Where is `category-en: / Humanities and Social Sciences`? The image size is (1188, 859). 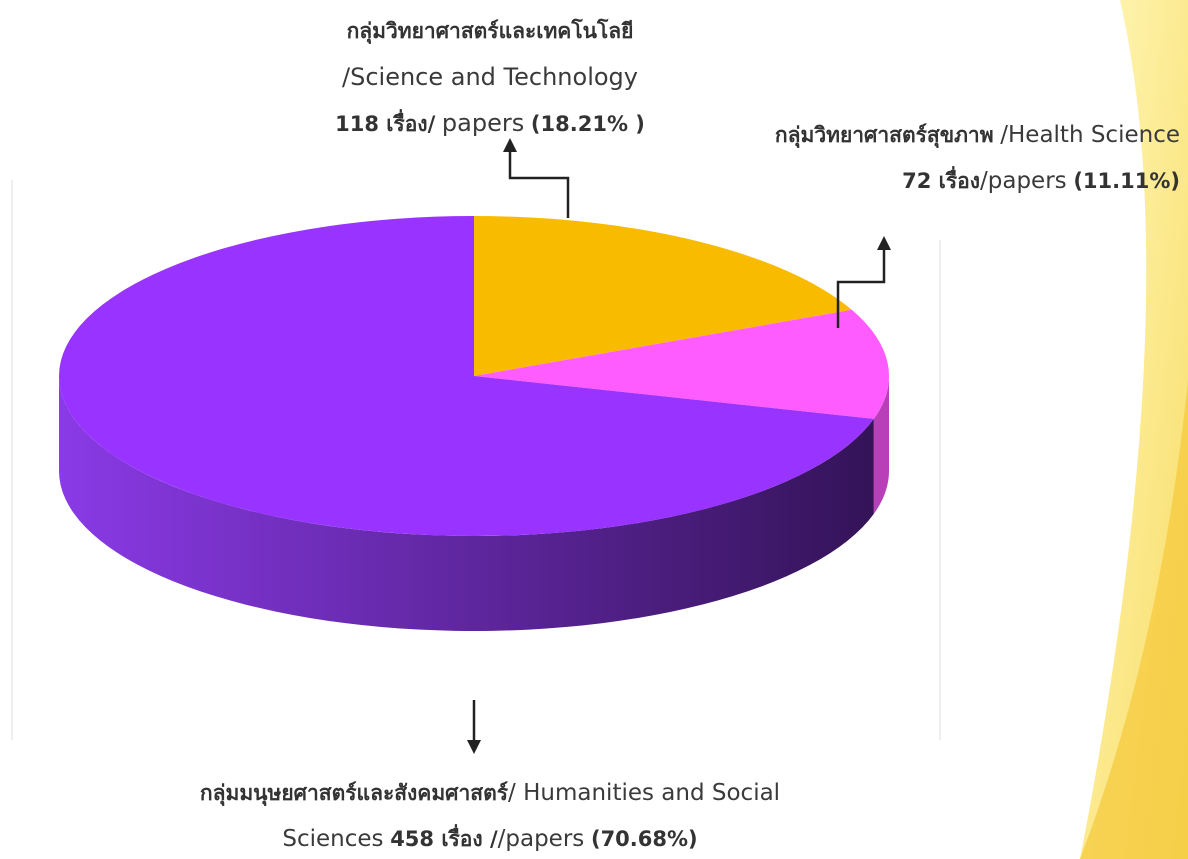
category-en: / Humanities and Social Sciences is located at coordinates (531, 816).